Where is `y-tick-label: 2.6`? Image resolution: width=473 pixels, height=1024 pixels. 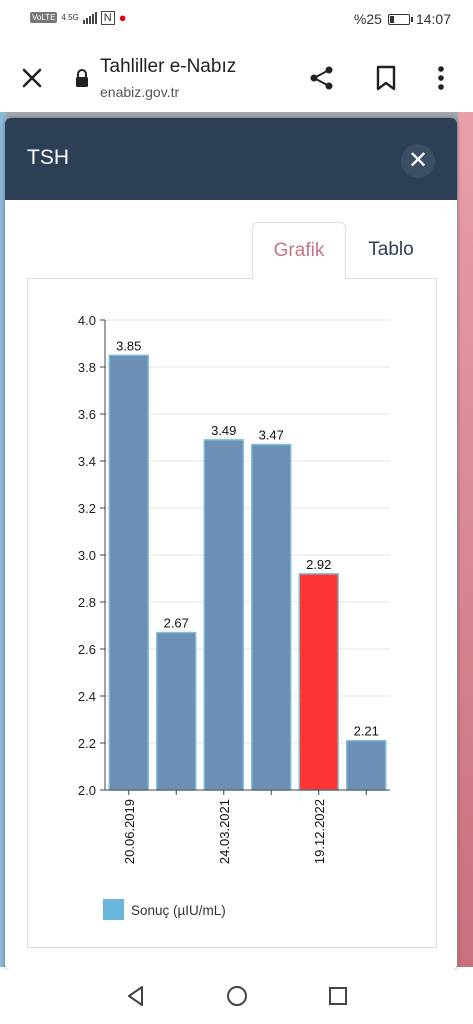 y-tick-label: 2.6 is located at coordinates (87, 649).